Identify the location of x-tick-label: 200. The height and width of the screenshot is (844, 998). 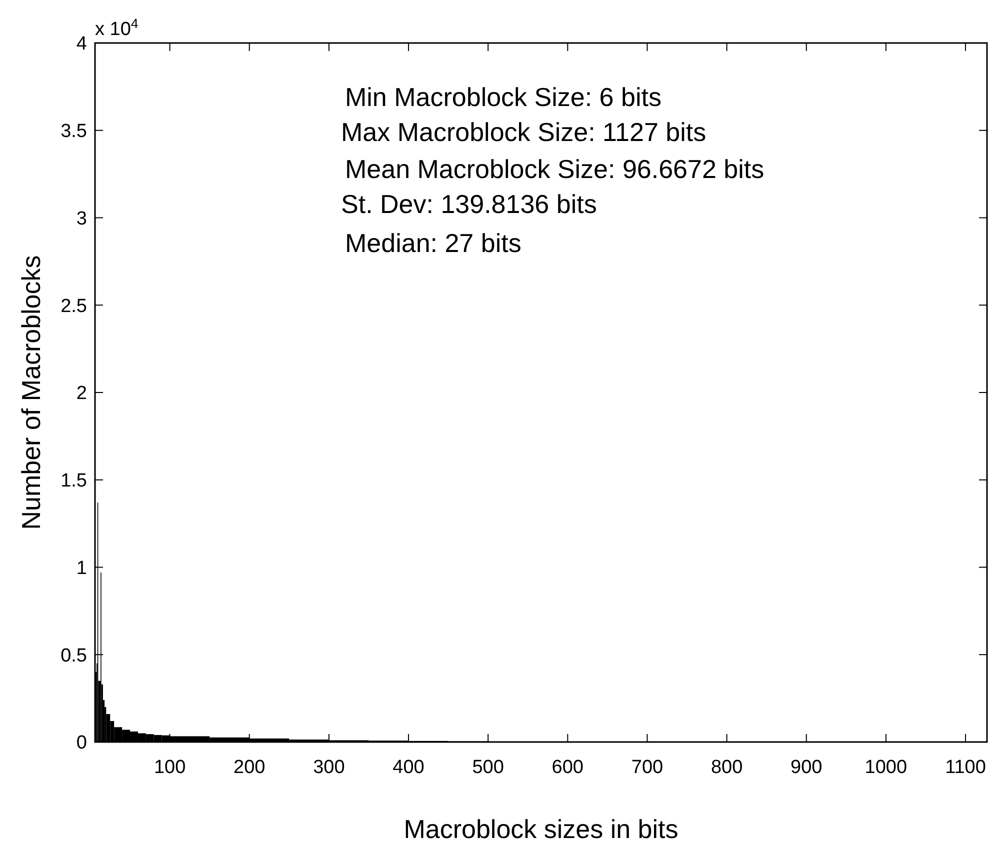
(250, 767).